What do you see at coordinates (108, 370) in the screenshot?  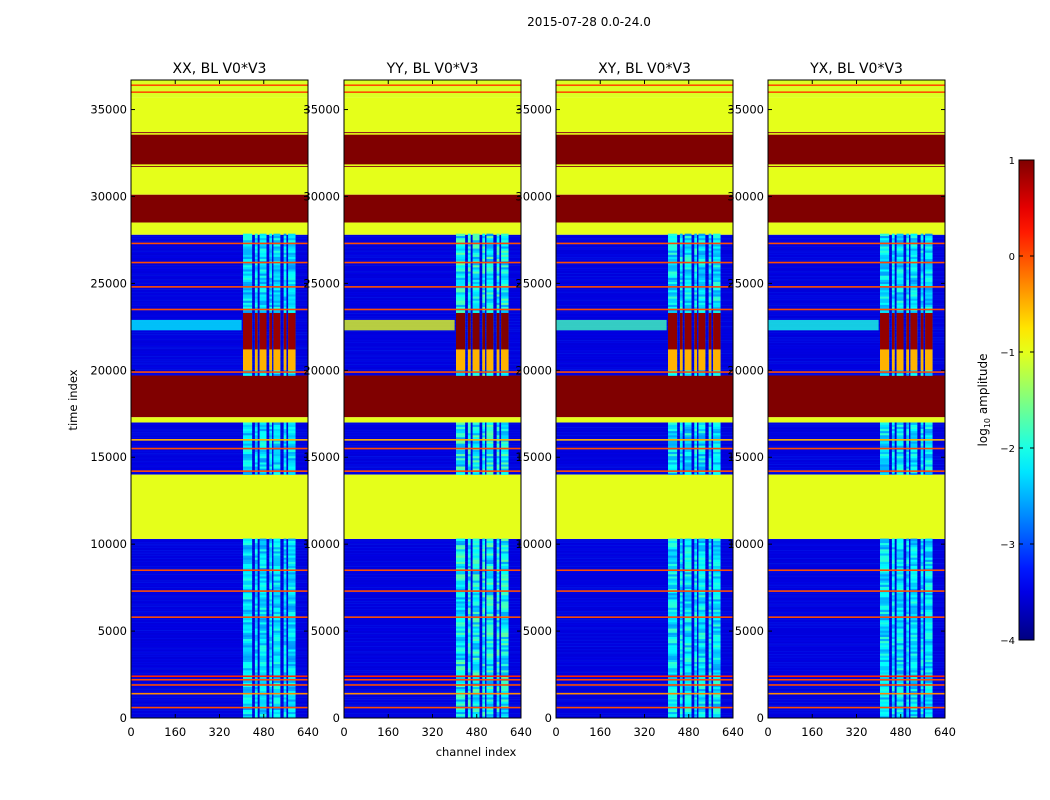 I see `y-tick-label: 20000` at bounding box center [108, 370].